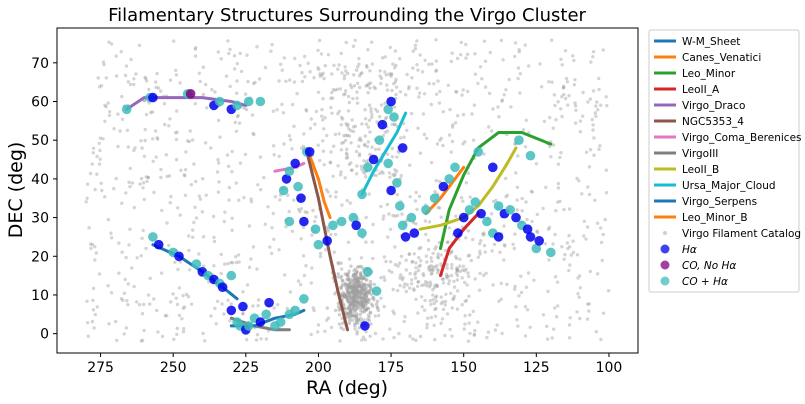 The width and height of the screenshot is (805, 404). Describe the element at coordinates (721, 58) in the screenshot. I see `legend-label: Canes_Venatici` at that location.